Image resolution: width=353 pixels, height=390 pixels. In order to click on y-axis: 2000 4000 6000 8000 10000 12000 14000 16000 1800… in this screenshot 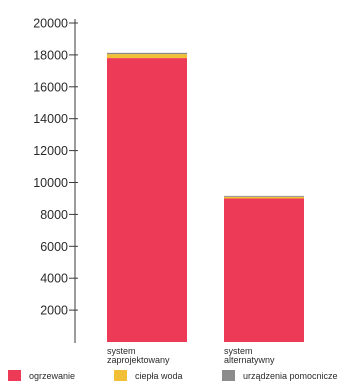, I will do `click(55, 180)`.